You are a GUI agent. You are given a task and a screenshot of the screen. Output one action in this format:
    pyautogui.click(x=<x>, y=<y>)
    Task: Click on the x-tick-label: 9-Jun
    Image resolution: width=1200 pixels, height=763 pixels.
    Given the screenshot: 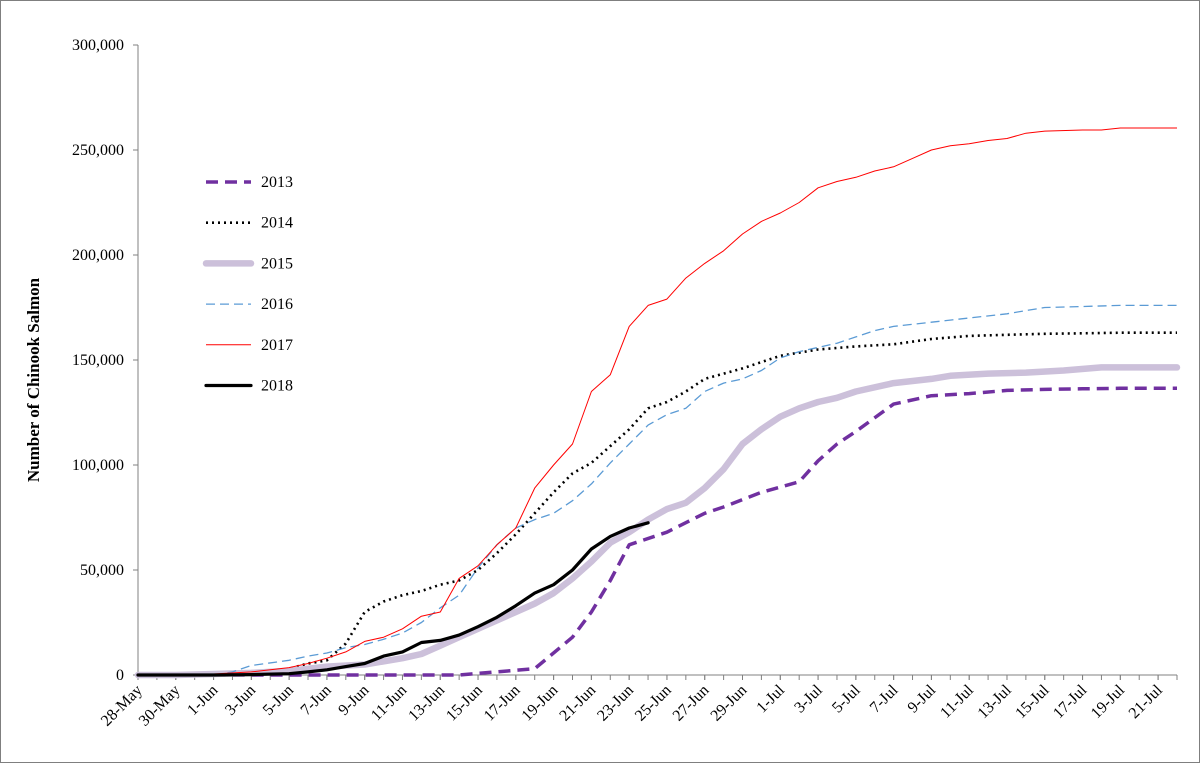 What is the action you would take?
    pyautogui.click(x=353, y=700)
    